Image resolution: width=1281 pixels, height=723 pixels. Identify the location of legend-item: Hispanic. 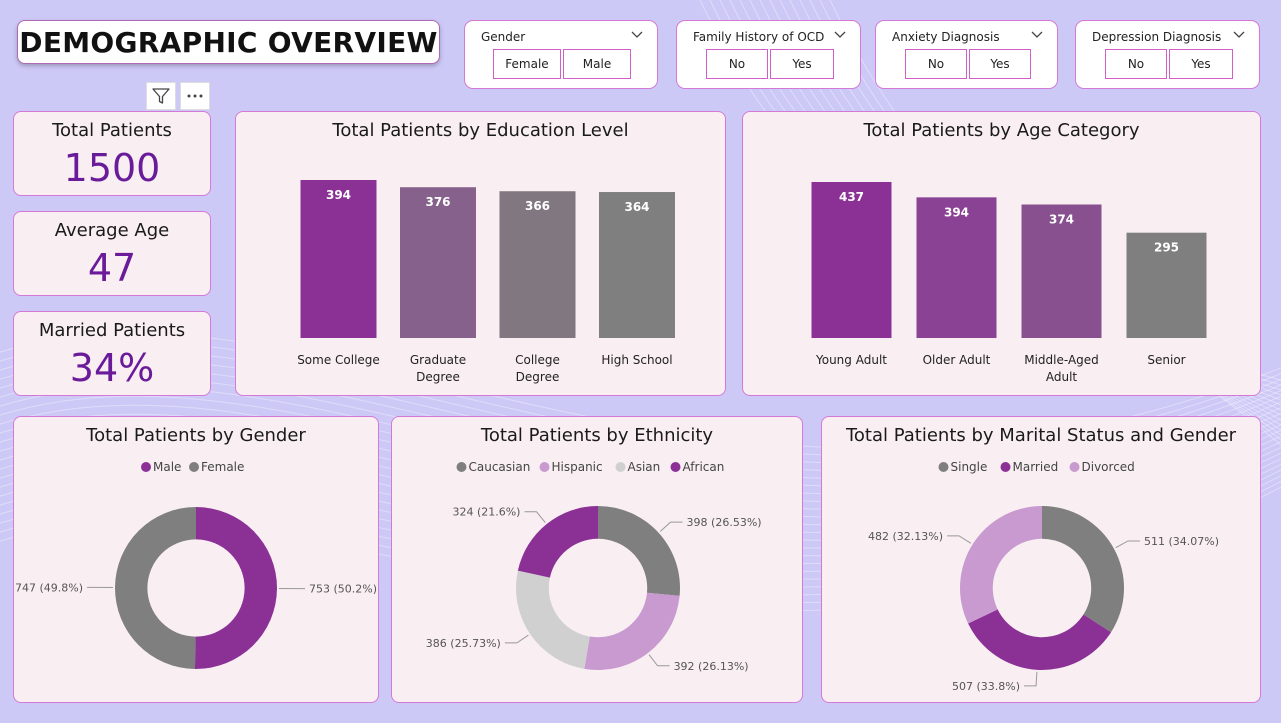
(577, 467).